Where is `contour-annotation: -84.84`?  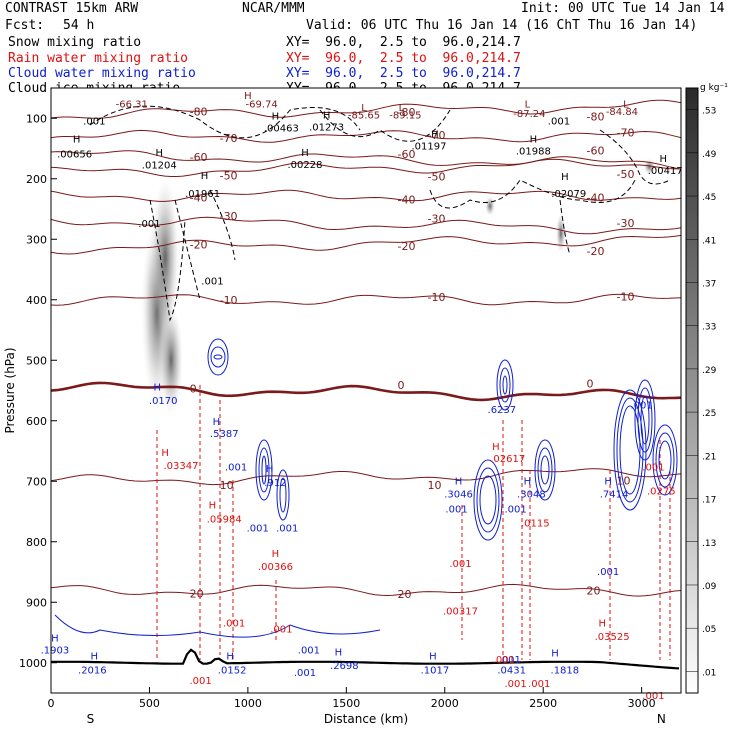 contour-annotation: -84.84 is located at coordinates (622, 112).